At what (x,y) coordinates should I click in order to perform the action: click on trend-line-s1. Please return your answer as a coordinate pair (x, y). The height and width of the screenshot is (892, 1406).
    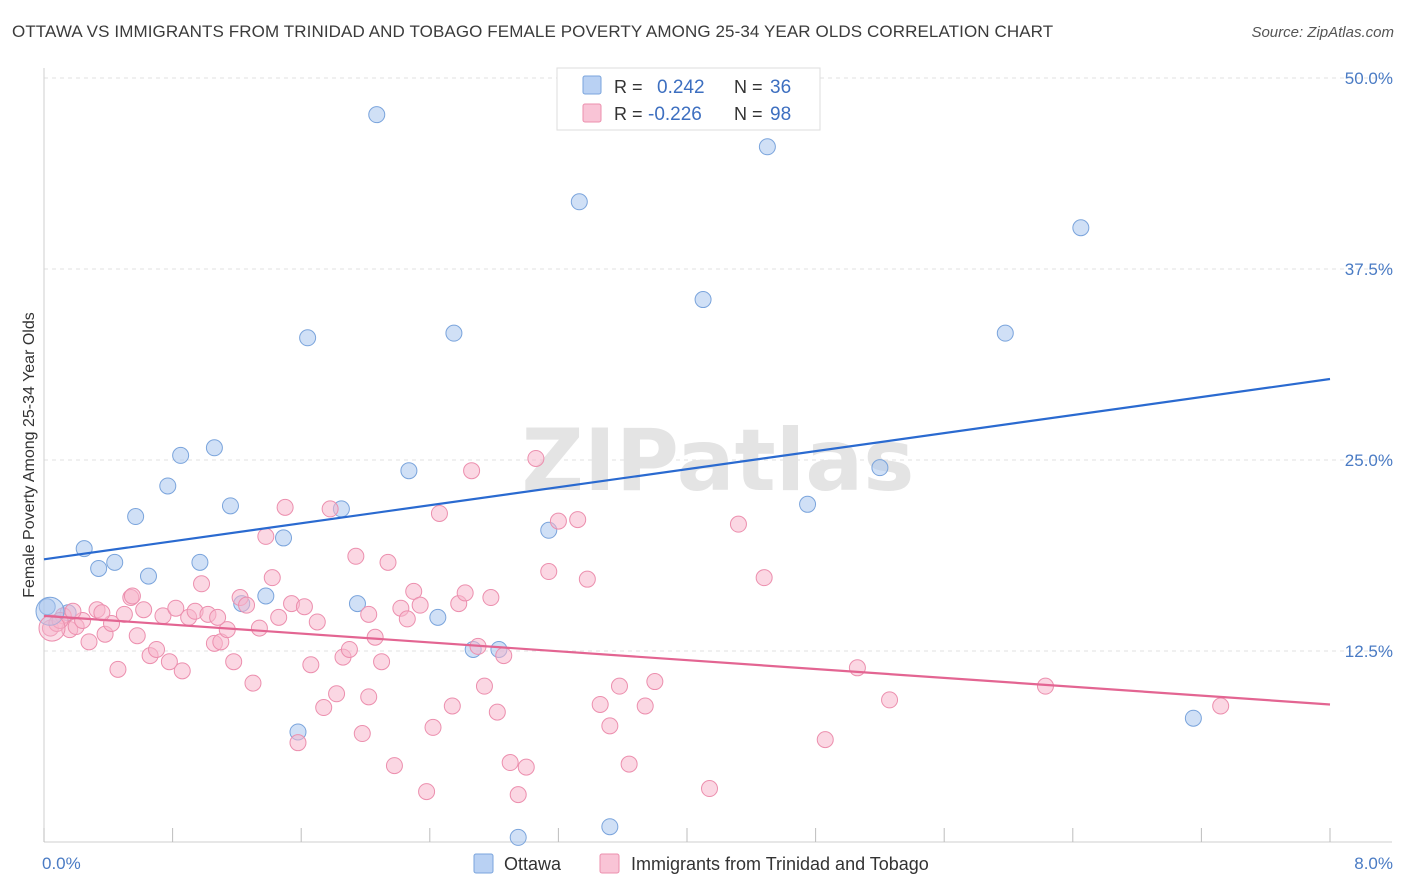
    Looking at the image, I should click on (687, 660).